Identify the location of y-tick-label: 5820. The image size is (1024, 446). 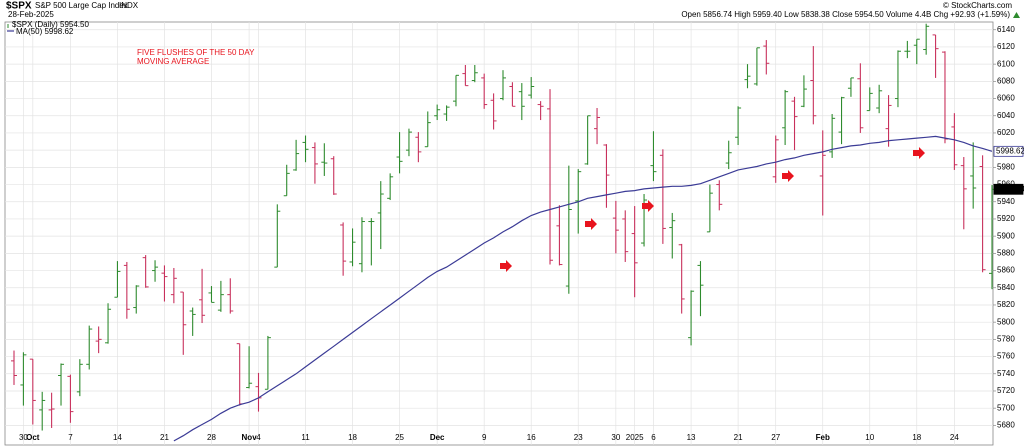
(1006, 304).